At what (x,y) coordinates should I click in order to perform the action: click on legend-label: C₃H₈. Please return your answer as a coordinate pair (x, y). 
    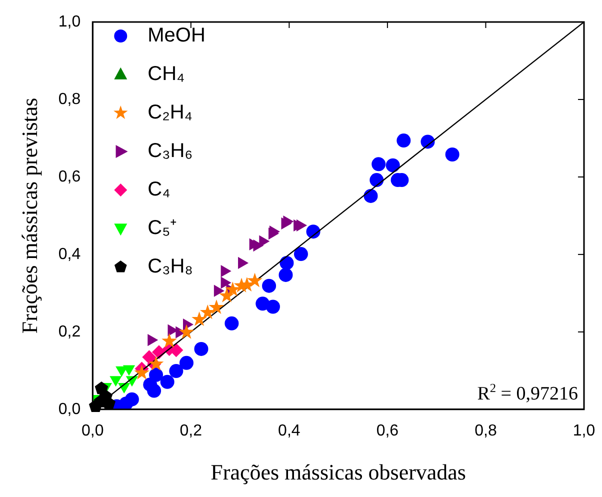
    Looking at the image, I should click on (170, 267).